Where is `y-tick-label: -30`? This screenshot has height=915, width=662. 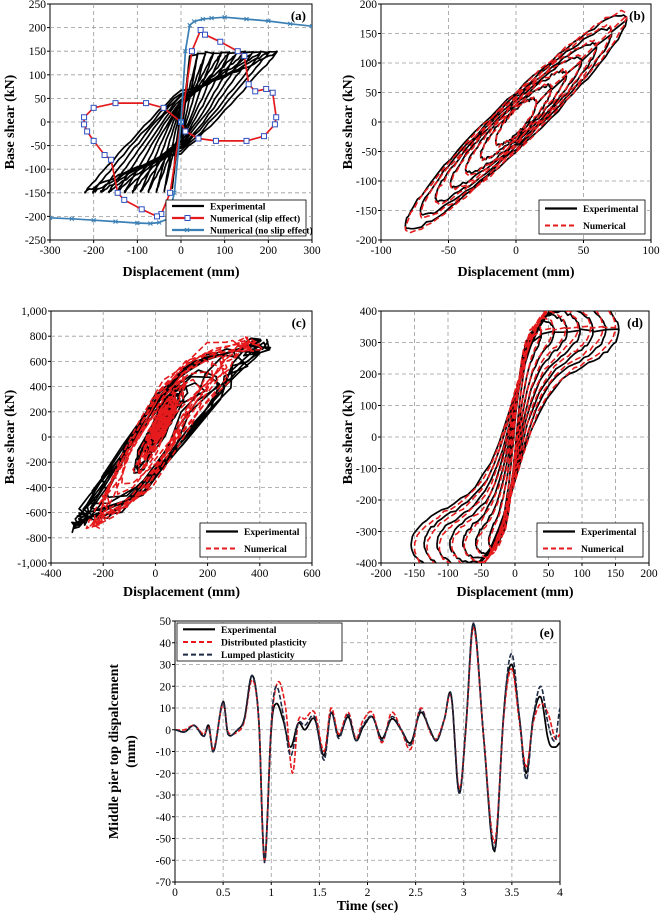
y-tick-label: -30 is located at coordinates (164, 796).